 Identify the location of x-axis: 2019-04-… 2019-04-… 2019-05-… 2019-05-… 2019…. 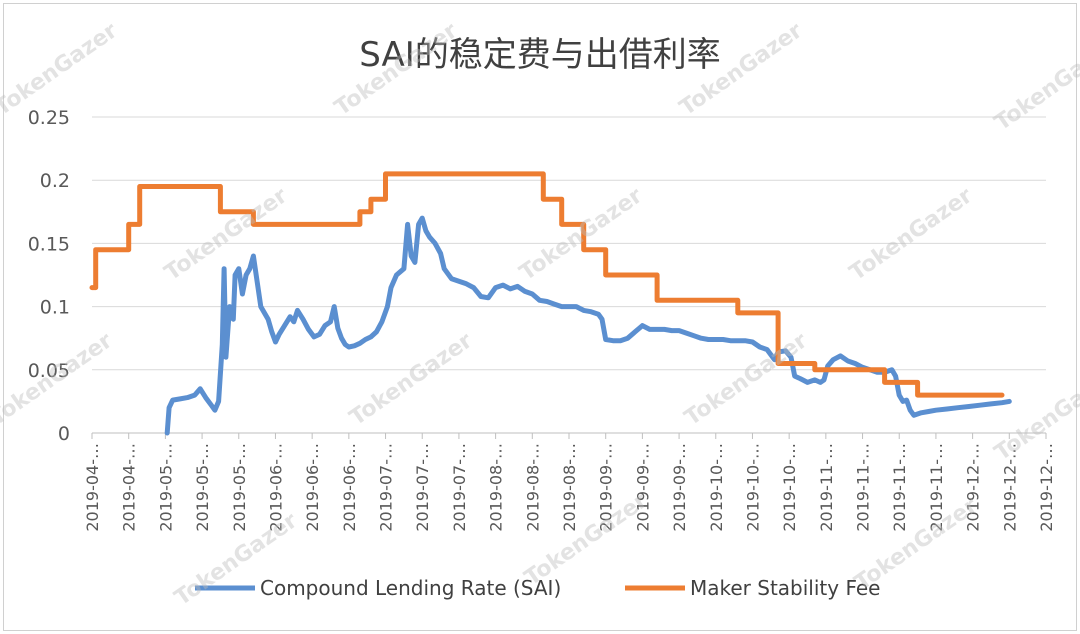
(569, 482).